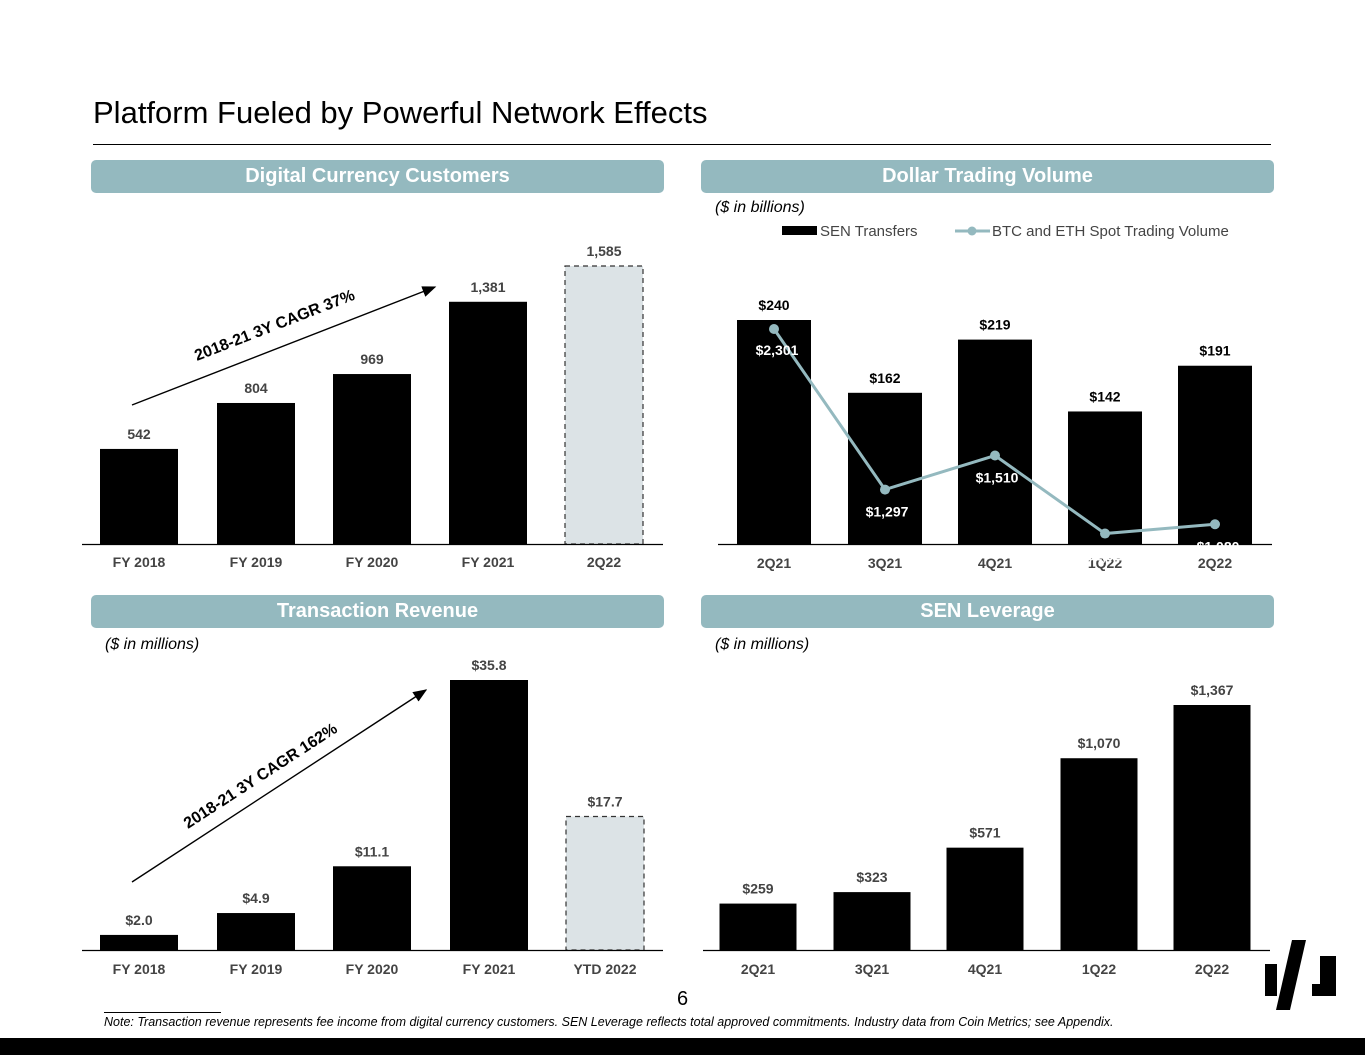  Describe the element at coordinates (760, 207) in the screenshot. I see `volume-unit-note: ($ in billions)` at that location.